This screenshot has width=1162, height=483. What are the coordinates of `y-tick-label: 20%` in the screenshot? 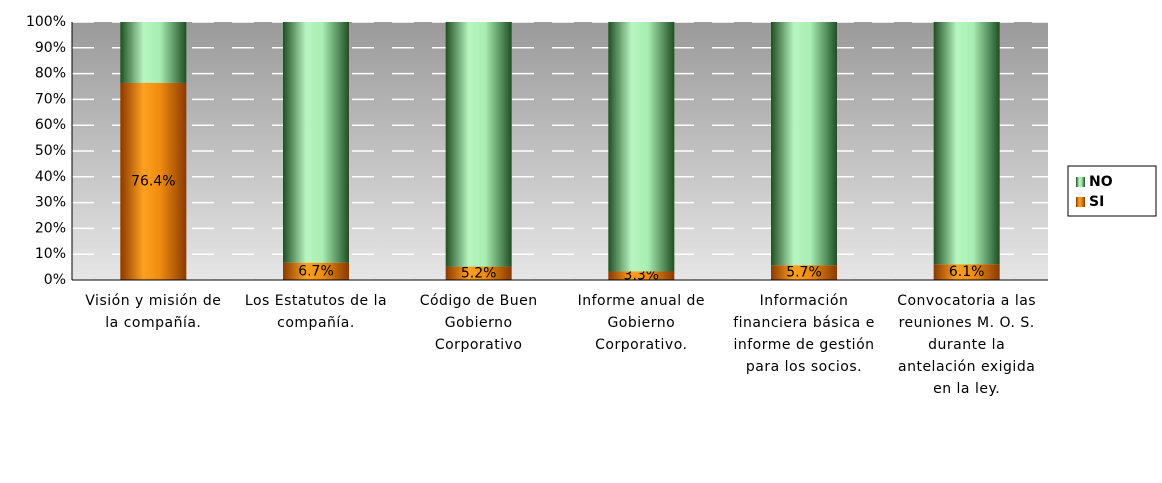 It's located at (50, 228).